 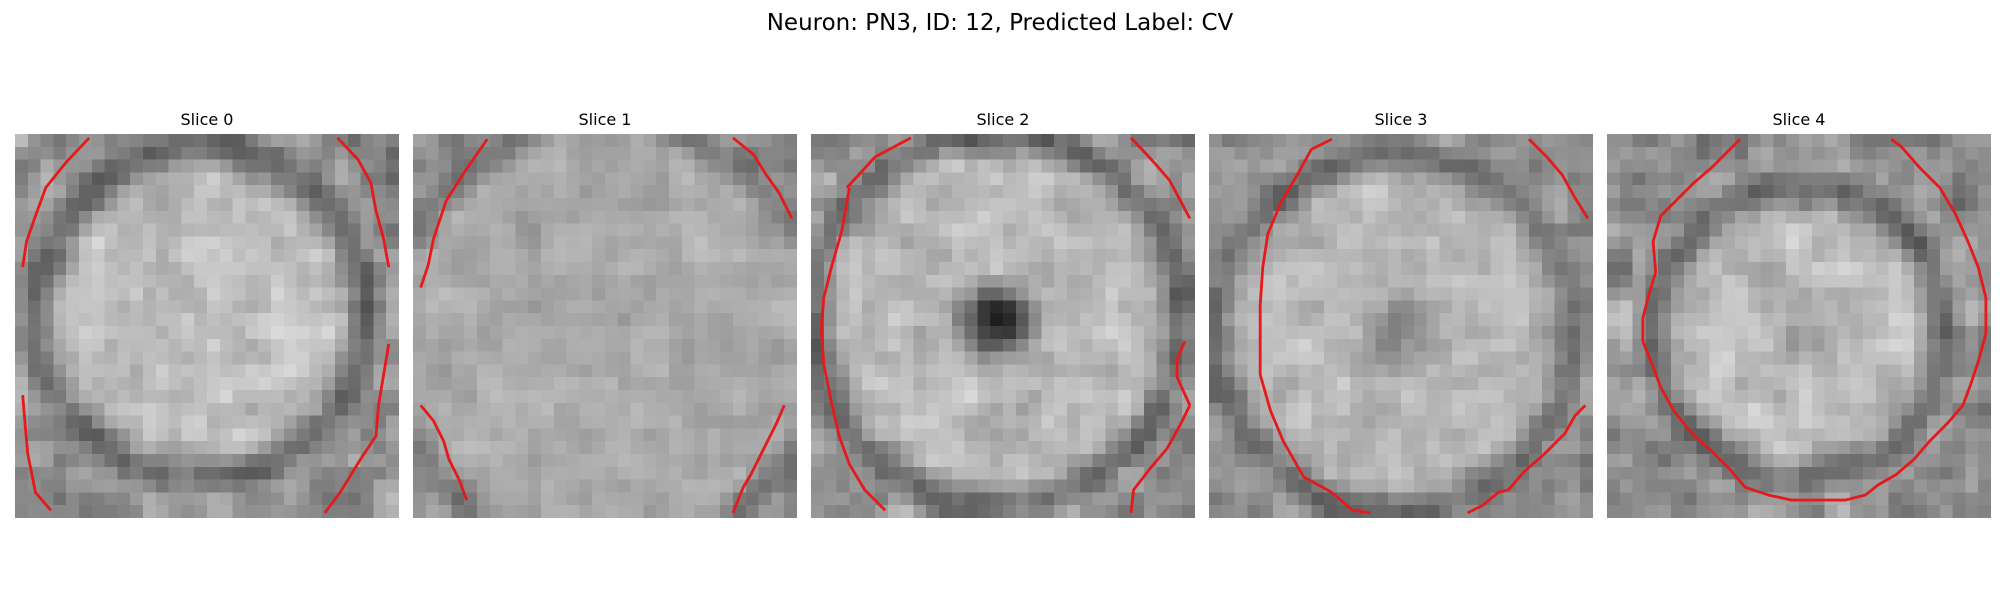 What do you see at coordinates (1799, 119) in the screenshot?
I see `slice-title: Slice 4` at bounding box center [1799, 119].